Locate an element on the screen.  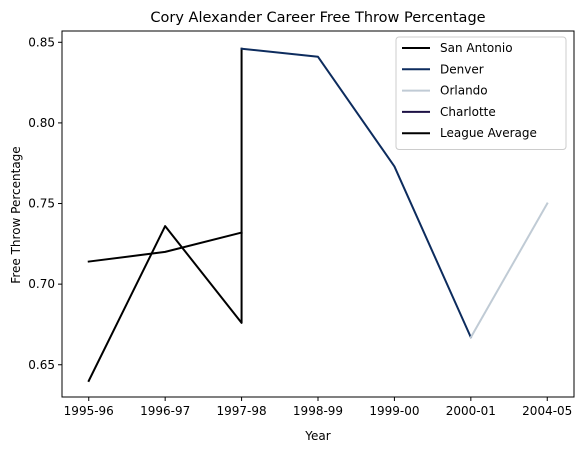
legend-label: League Average is located at coordinates (488, 133).